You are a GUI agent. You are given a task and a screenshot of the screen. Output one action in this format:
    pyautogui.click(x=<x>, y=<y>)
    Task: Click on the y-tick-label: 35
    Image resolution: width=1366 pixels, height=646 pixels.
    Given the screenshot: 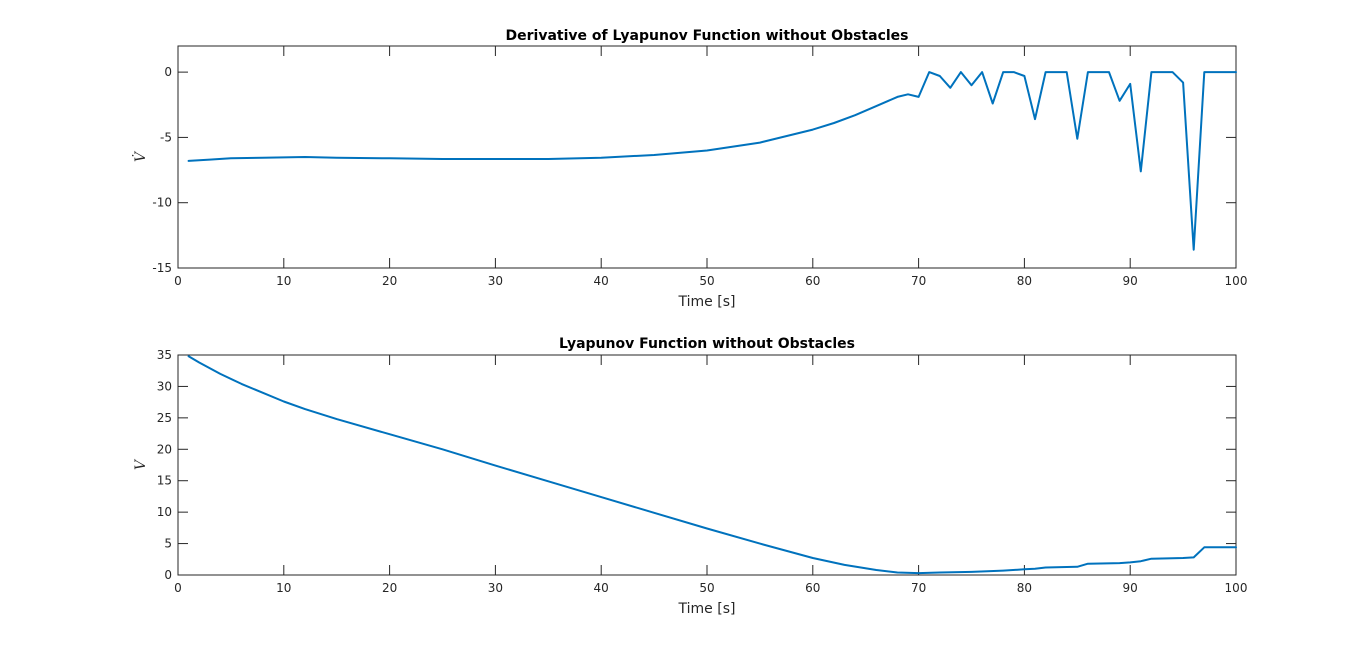 What is the action you would take?
    pyautogui.click(x=164, y=355)
    